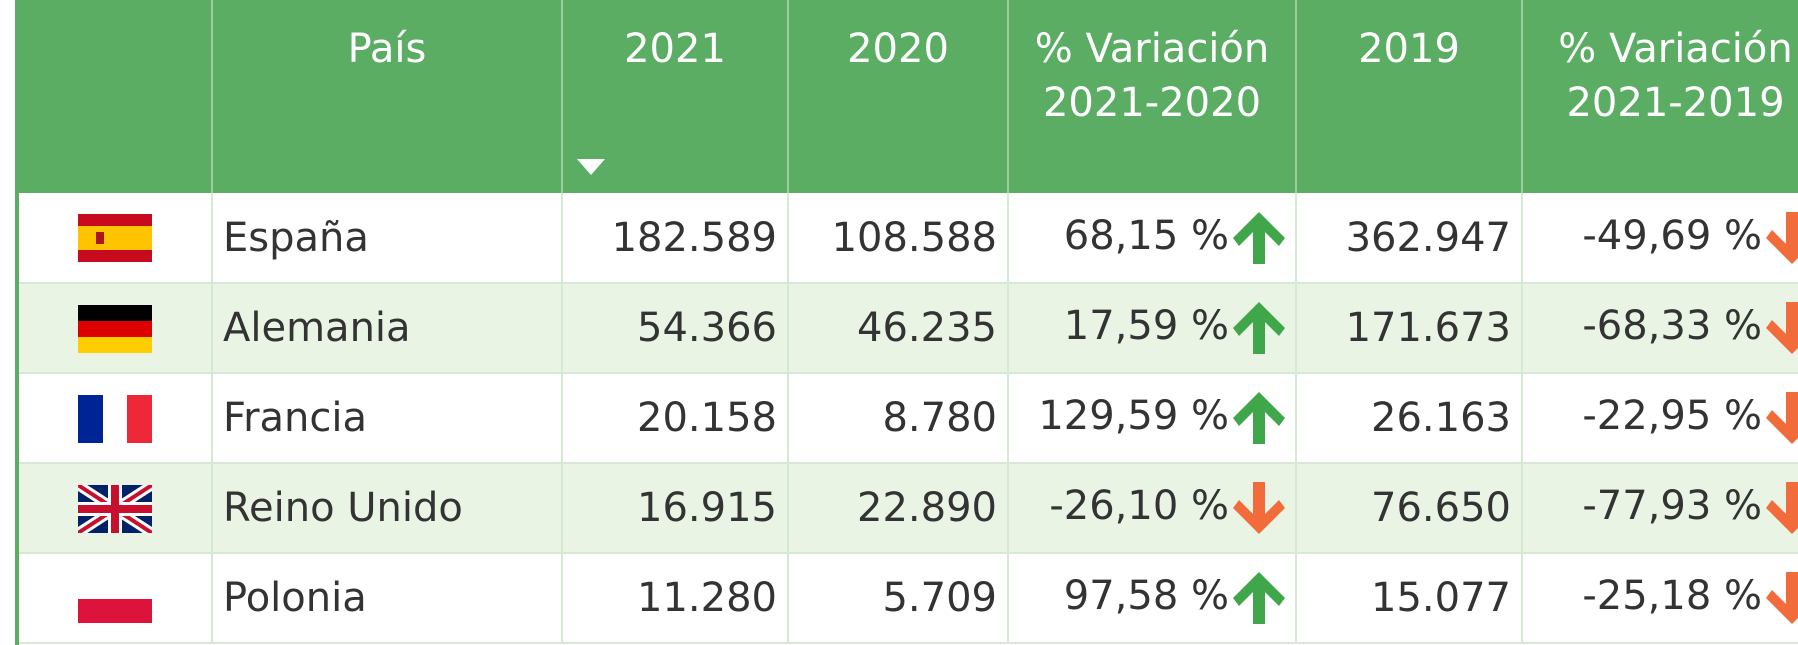 Image resolution: width=1798 pixels, height=645 pixels. I want to click on cell-value: 11.280, so click(707, 598).